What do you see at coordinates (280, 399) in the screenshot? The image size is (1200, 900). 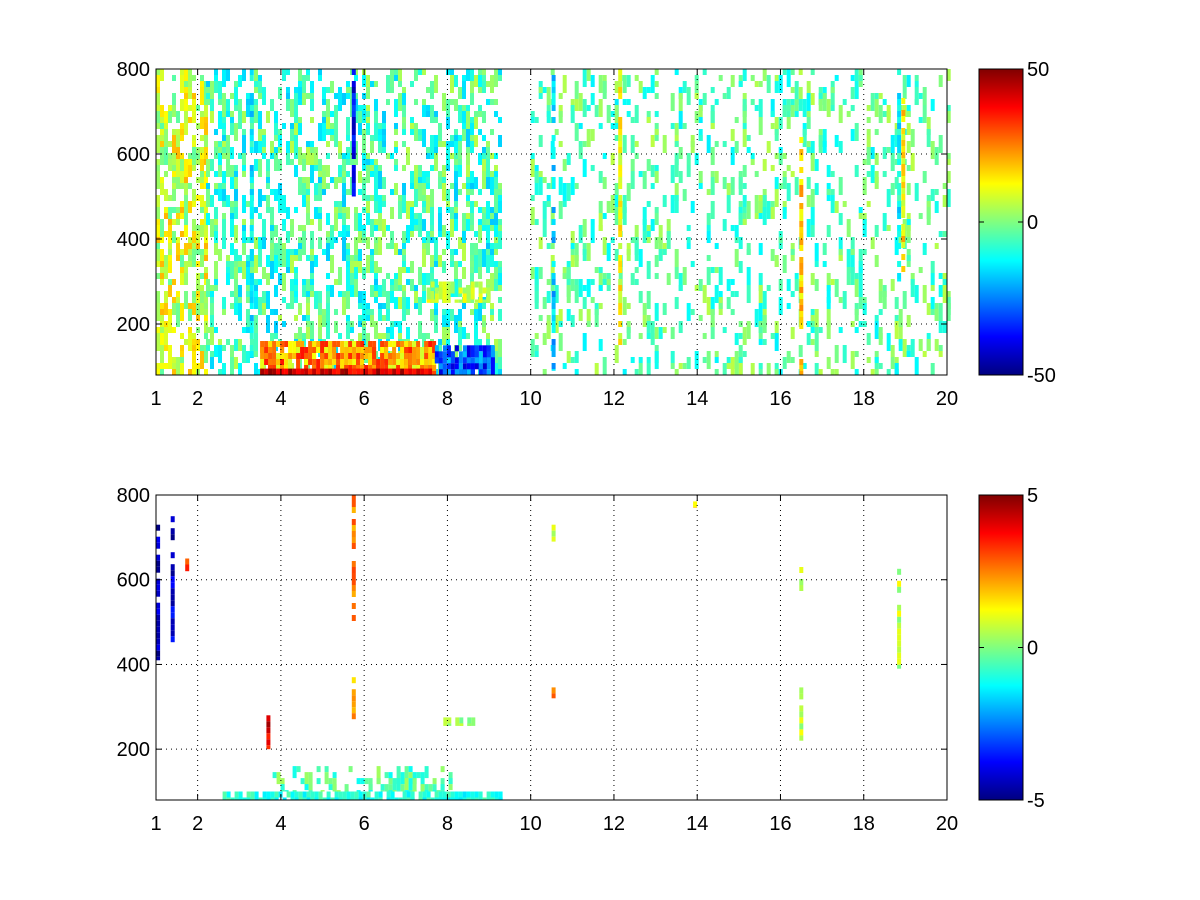 I see `x-tick-label: 4` at bounding box center [280, 399].